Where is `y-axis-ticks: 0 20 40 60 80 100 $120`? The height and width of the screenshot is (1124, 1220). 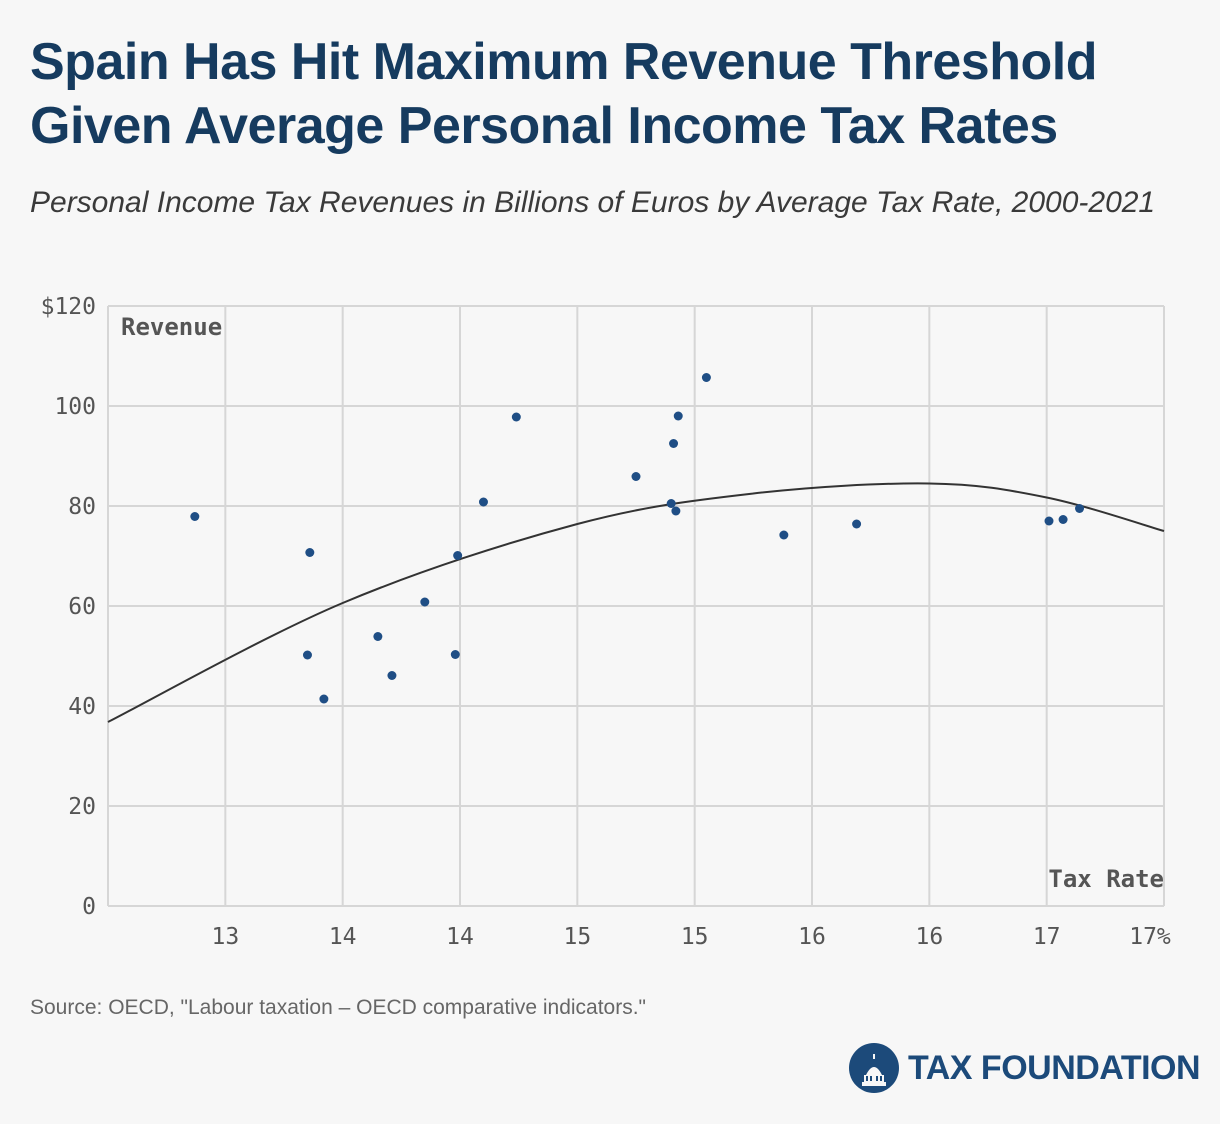 y-axis-ticks: 0 20 40 60 80 100 $120 is located at coordinates (68, 607).